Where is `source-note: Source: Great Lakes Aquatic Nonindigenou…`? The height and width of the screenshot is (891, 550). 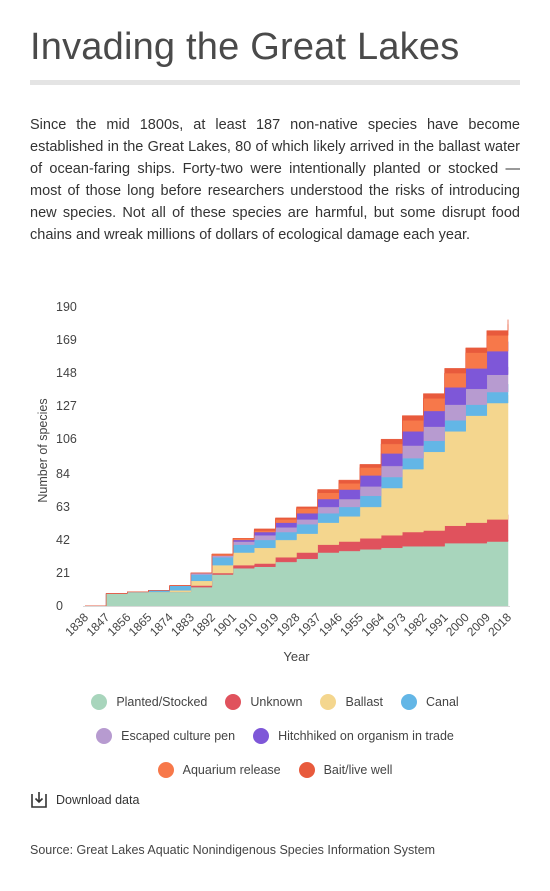
source-note: Source: Great Lakes Aquatic Nonindigenou… is located at coordinates (233, 850).